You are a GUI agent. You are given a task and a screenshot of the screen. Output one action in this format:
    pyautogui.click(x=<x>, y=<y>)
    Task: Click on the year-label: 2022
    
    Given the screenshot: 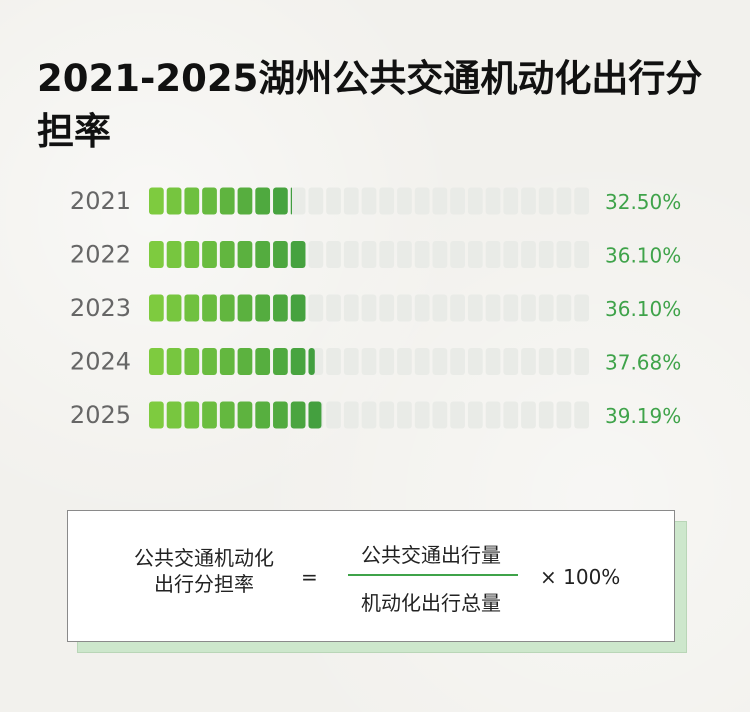 What is the action you would take?
    pyautogui.click(x=100, y=255)
    